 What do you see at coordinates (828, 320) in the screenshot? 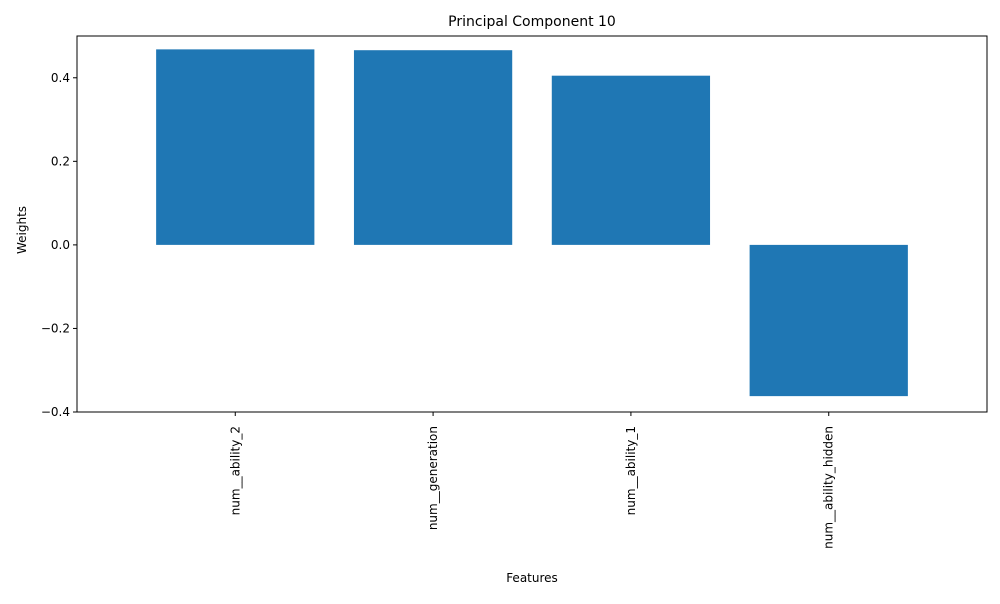
I see `bar-num__ability_hidden` at bounding box center [828, 320].